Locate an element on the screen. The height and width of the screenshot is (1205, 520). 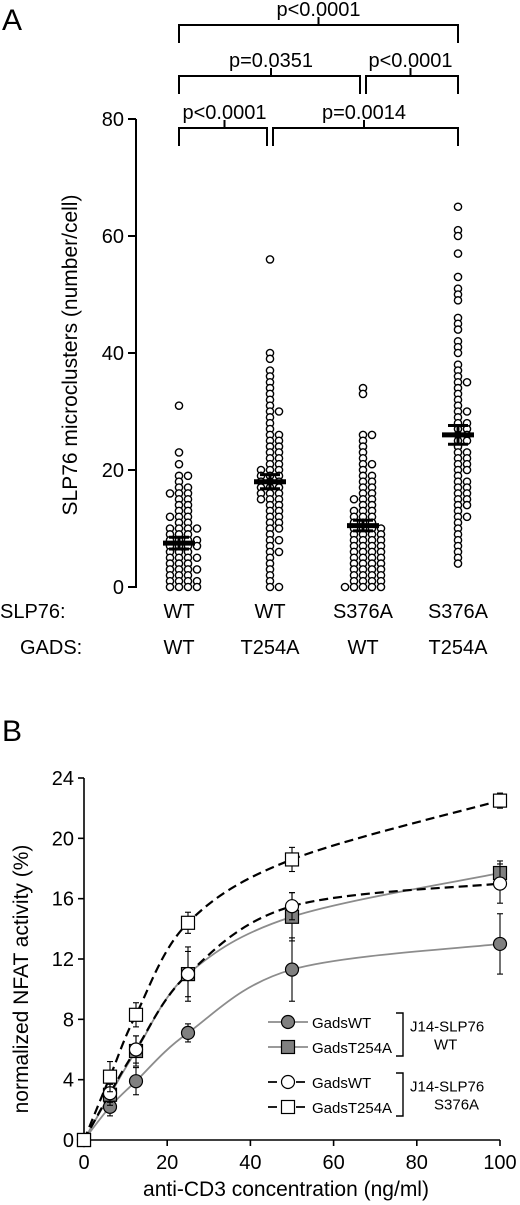
legend-group-label: WT is located at coordinates (445, 1045).